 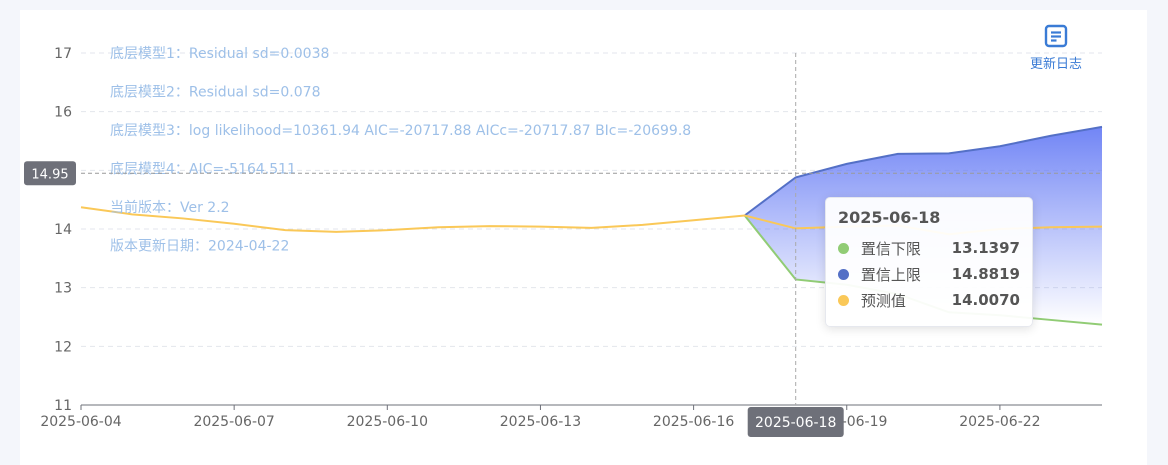 What do you see at coordinates (63, 406) in the screenshot?
I see `y-tick-label: 11` at bounding box center [63, 406].